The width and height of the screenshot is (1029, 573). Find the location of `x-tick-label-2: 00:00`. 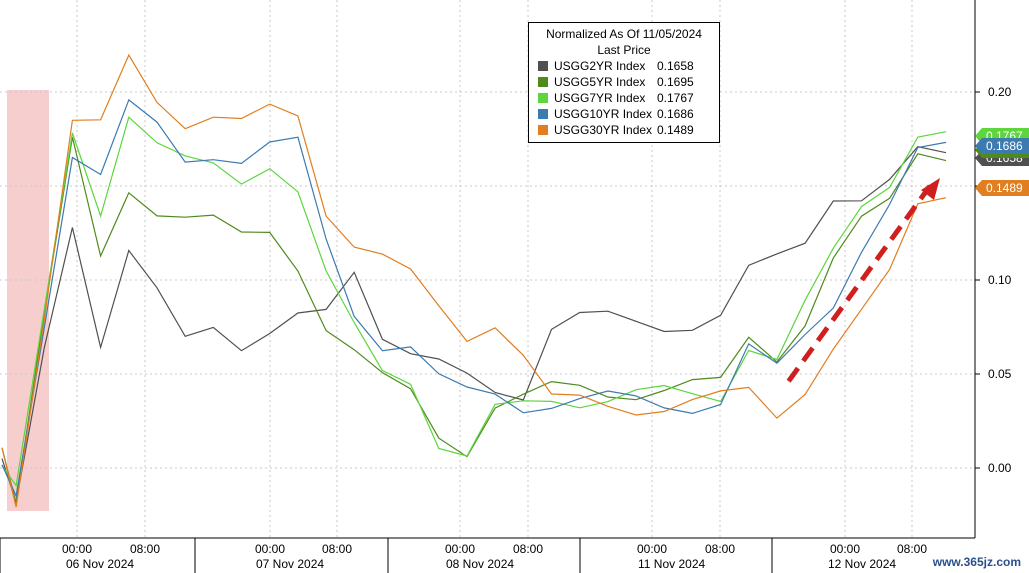

x-tick-label-2: 00:00 is located at coordinates (270, 549).